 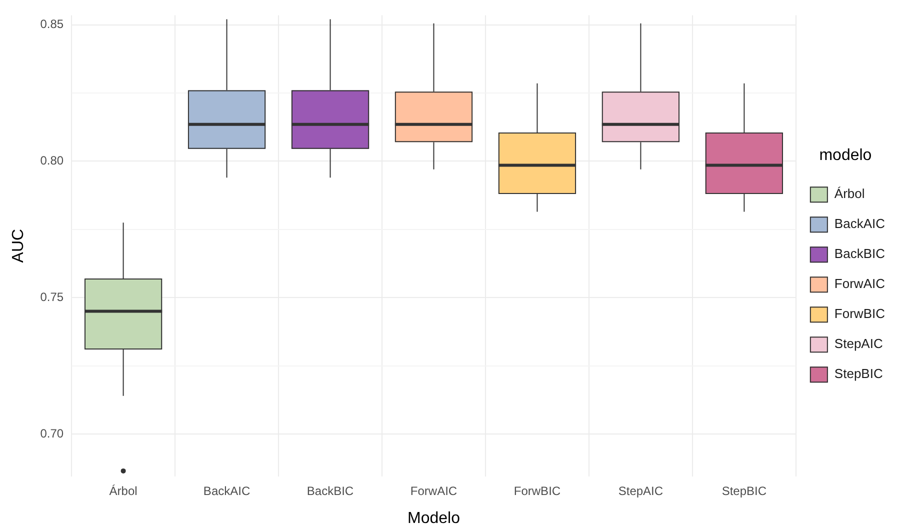 I want to click on x-tick-label: ForwBIC, so click(x=537, y=491).